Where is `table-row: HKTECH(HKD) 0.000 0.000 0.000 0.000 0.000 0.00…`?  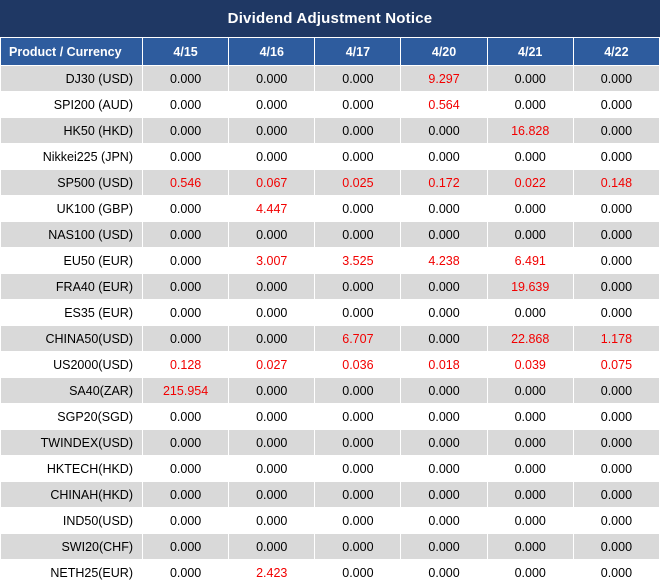
table-row: HKTECH(HKD) 0.000 0.000 0.000 0.000 0.000 0.00… is located at coordinates (330, 468).